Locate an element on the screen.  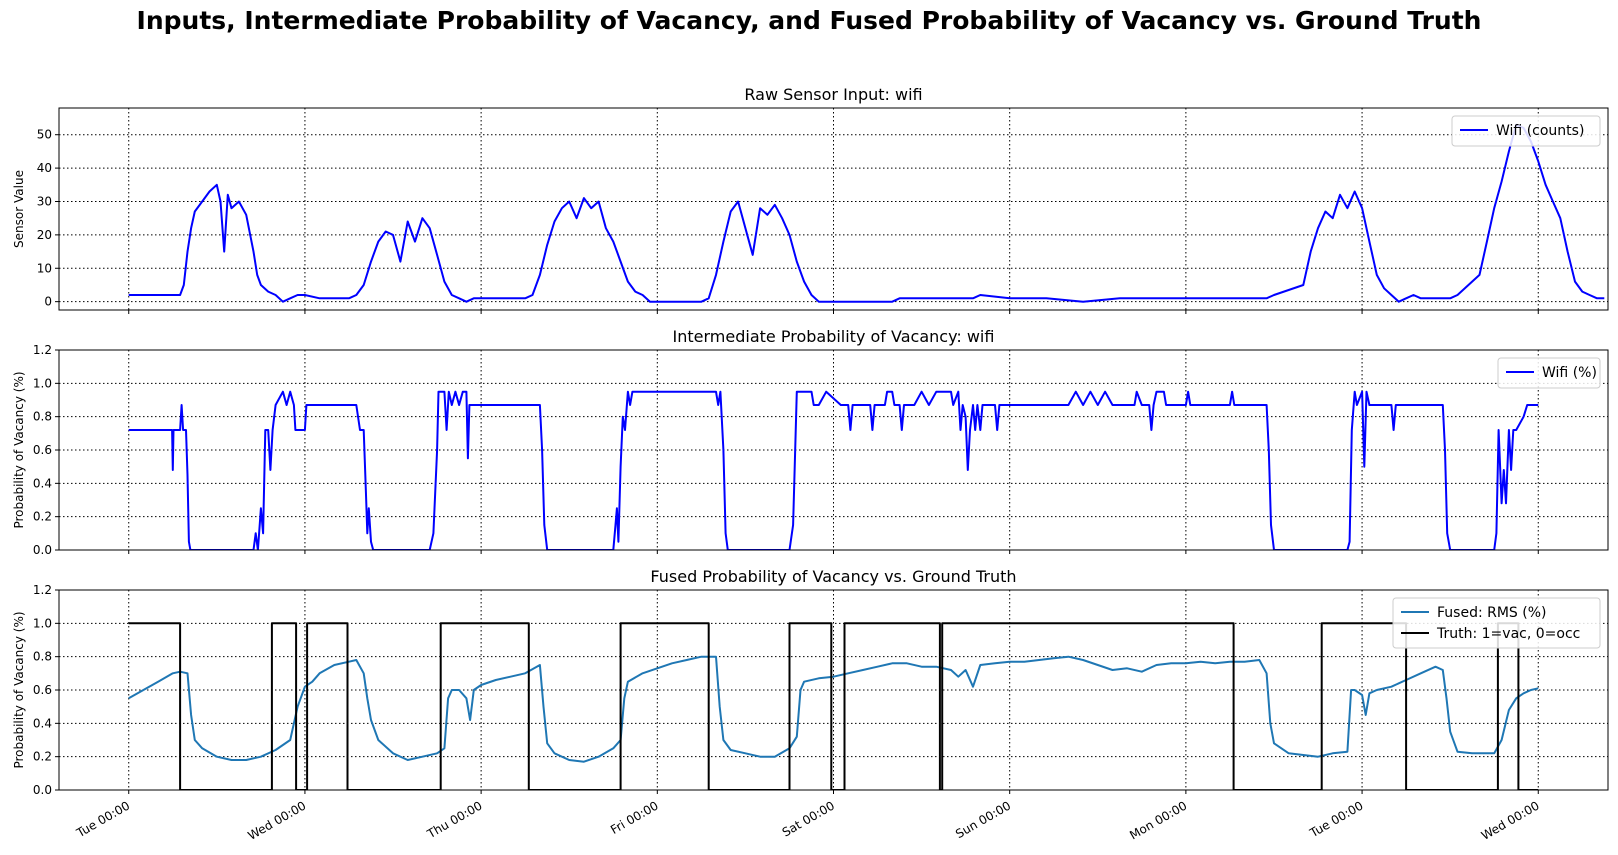
legend: Wifi (counts) is located at coordinates (1526, 131).